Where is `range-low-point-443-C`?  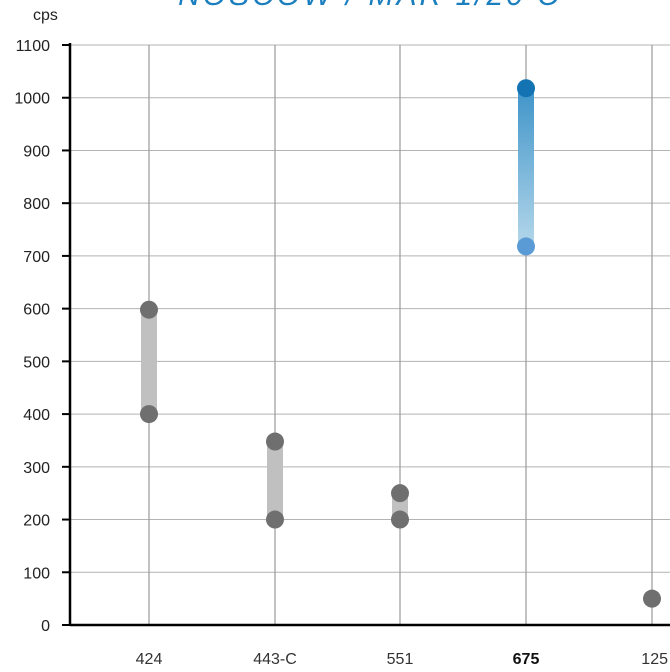
range-low-point-443-C is located at coordinates (275, 519).